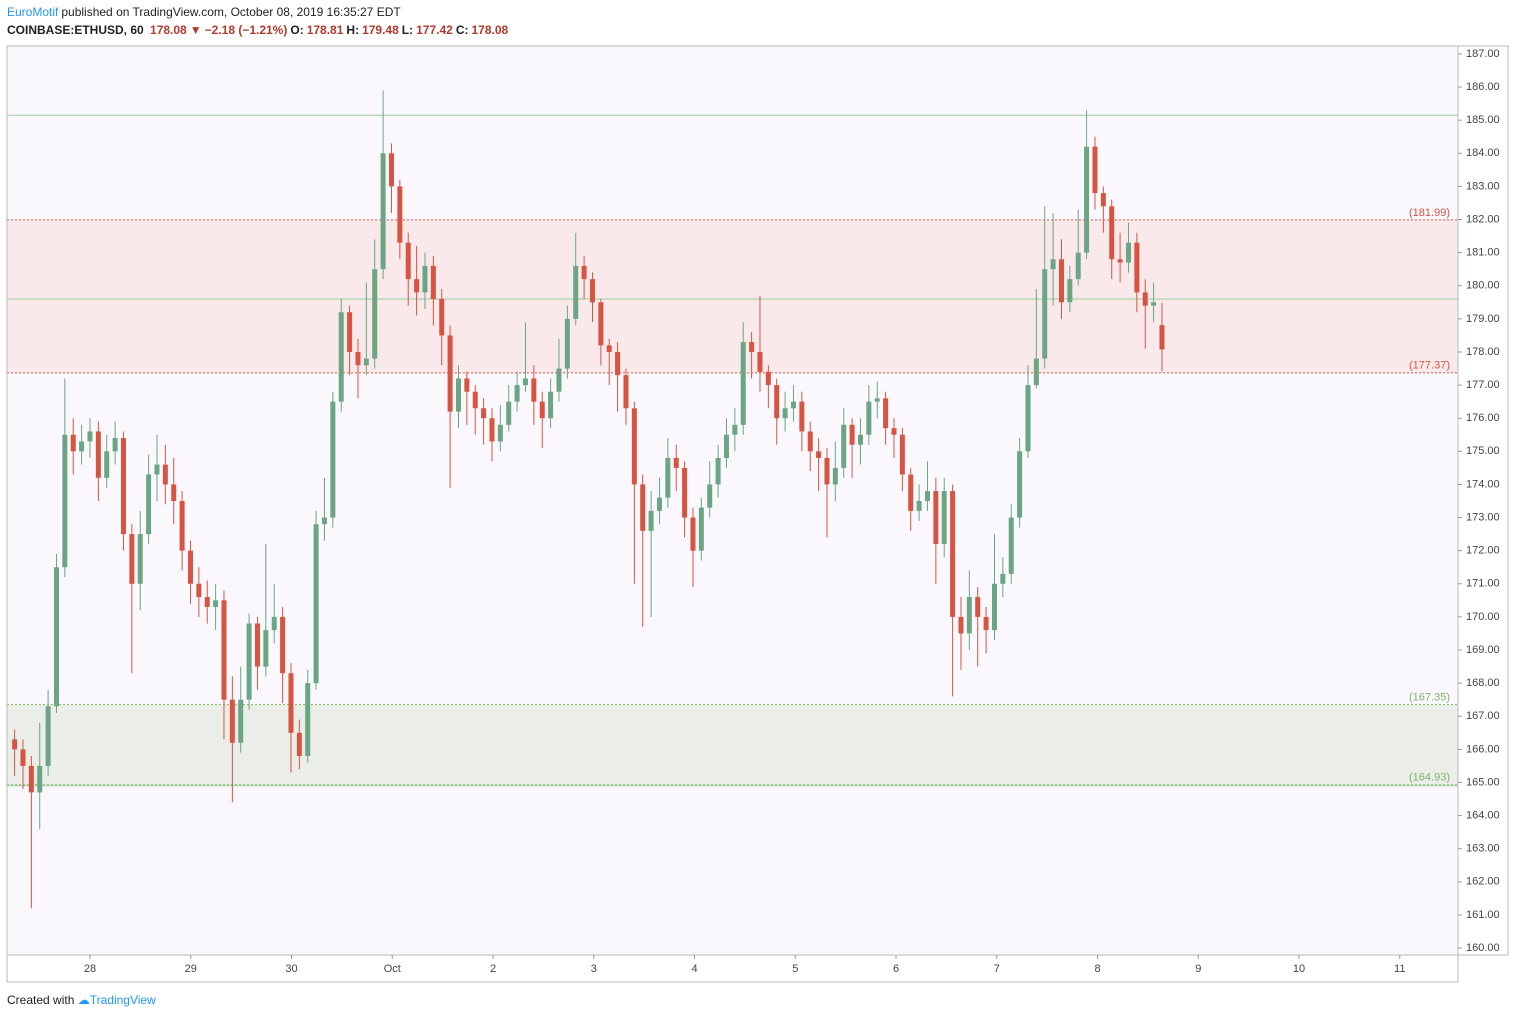 The height and width of the screenshot is (1018, 1515). I want to click on y-tick-label: 186.00, so click(1483, 87).